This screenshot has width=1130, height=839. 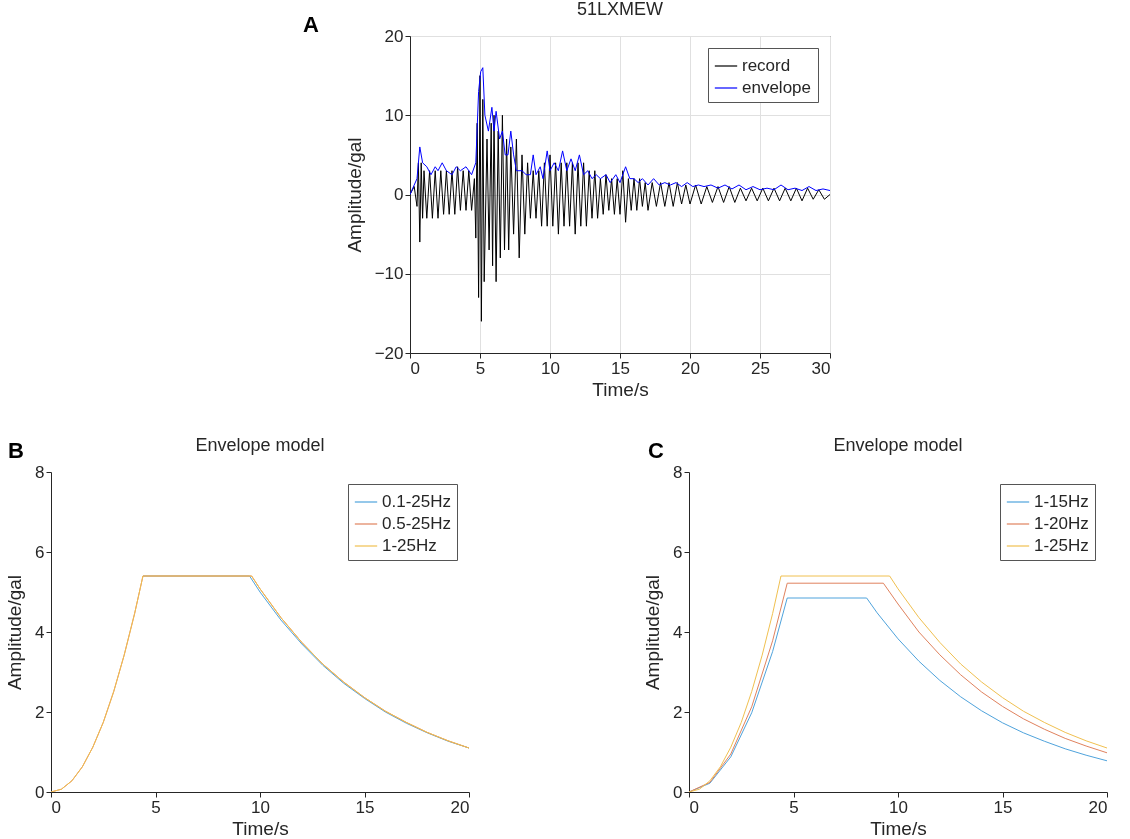 What do you see at coordinates (416, 523) in the screenshot?
I see `legend-label: 0.5-25Hz` at bounding box center [416, 523].